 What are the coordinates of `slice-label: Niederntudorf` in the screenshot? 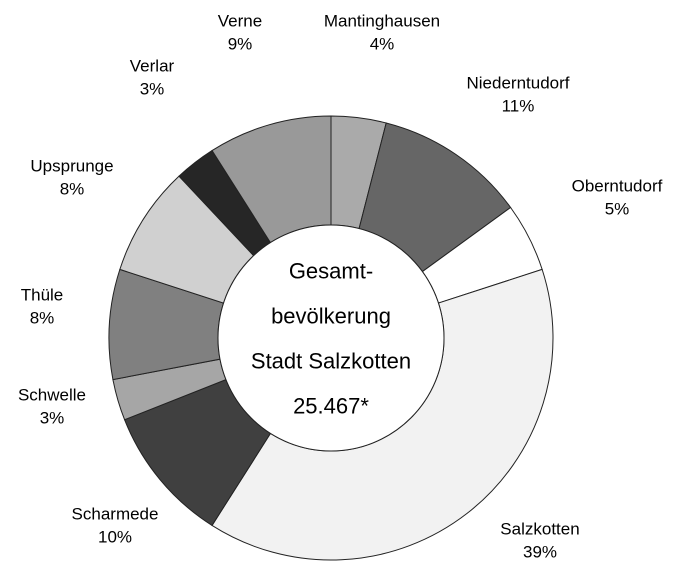 It's located at (517, 82).